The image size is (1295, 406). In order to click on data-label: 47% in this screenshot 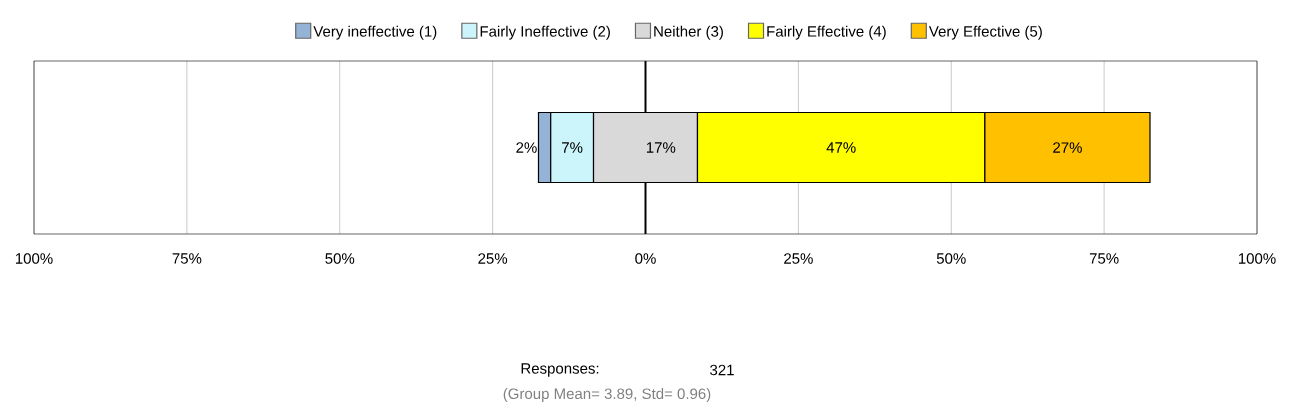, I will do `click(841, 147)`.